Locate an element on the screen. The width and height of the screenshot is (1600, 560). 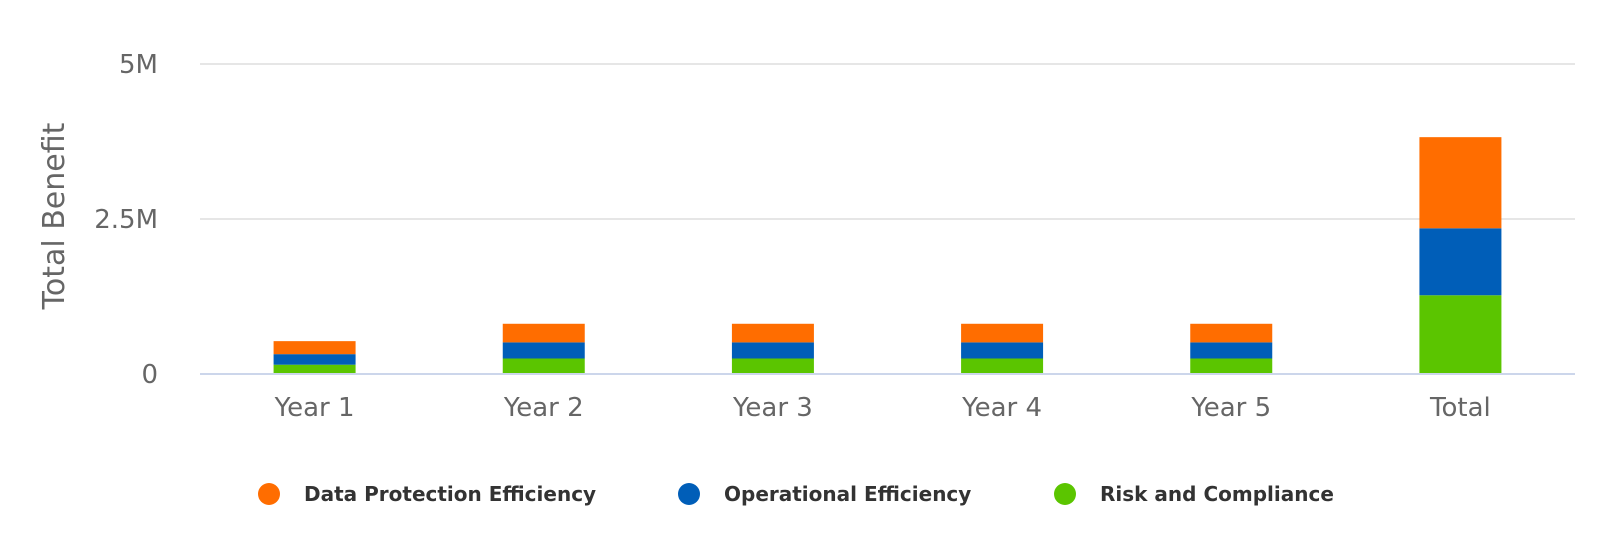
legend-item: Risk and Compliance is located at coordinates (1194, 494).